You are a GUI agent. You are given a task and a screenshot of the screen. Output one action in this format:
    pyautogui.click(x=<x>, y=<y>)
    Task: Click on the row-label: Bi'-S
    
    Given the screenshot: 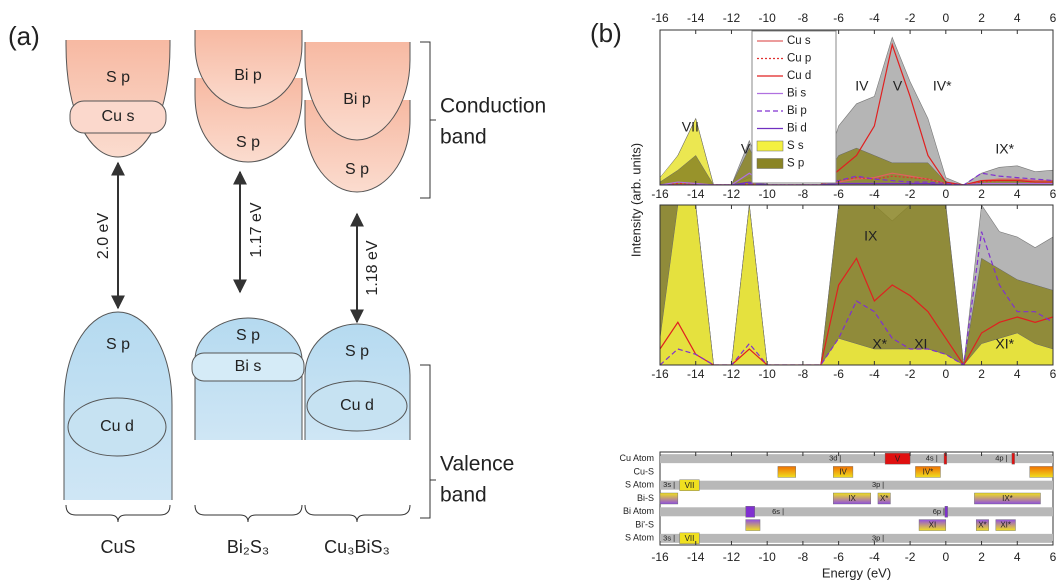 What is the action you would take?
    pyautogui.click(x=644, y=524)
    